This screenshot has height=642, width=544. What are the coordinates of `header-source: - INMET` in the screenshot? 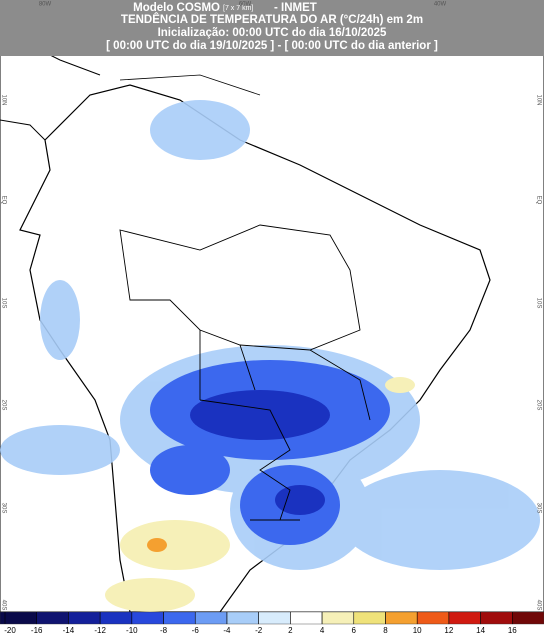 It's located at (295, 8).